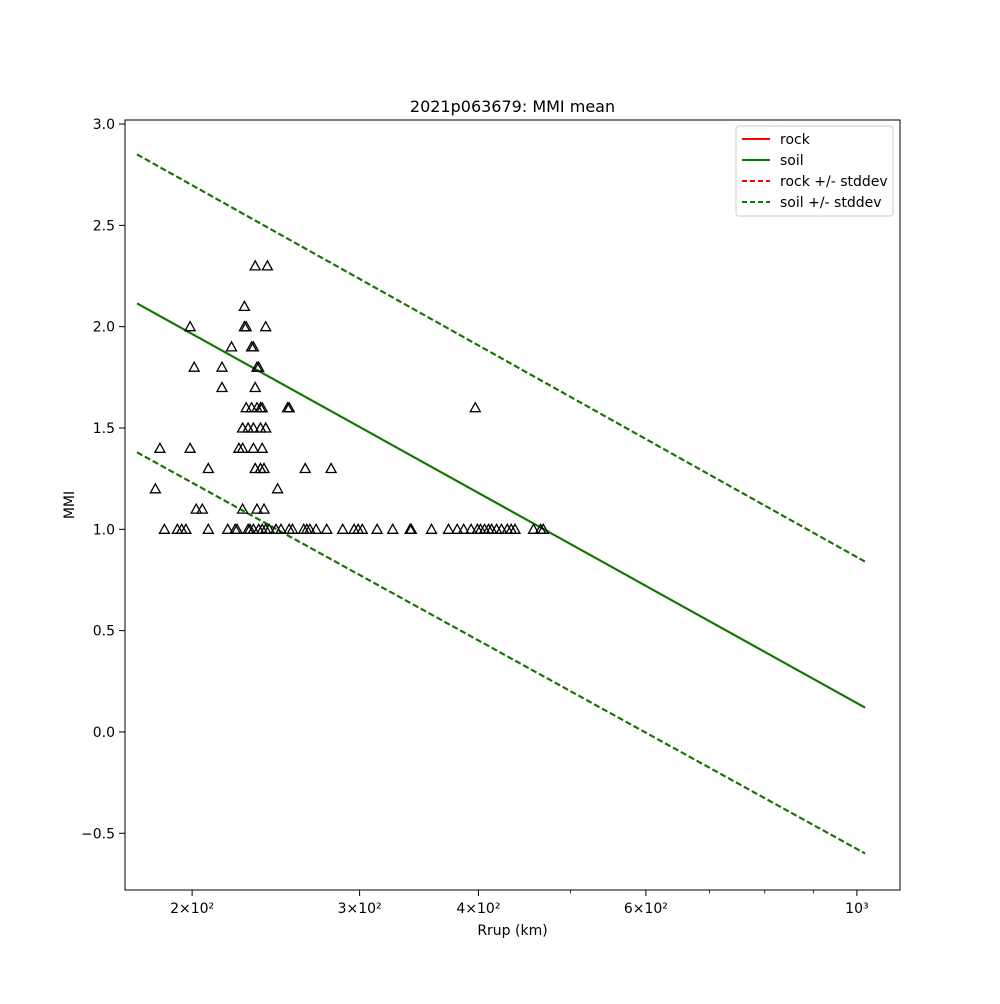  I want to click on y-tick-label: 2.0, so click(104, 328).